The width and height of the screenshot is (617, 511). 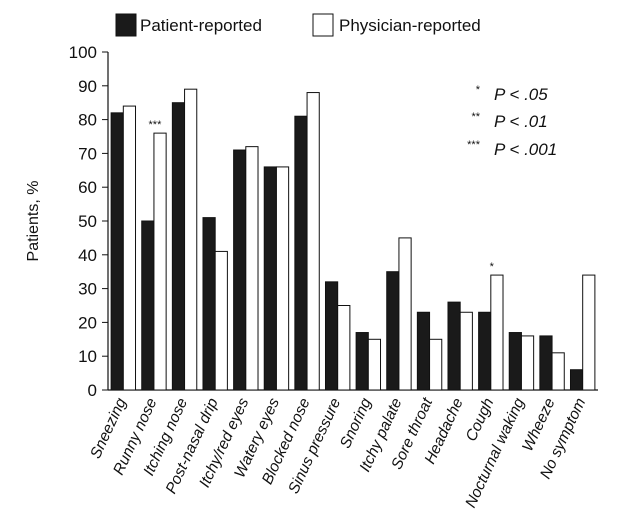 What do you see at coordinates (87, 255) in the screenshot?
I see `y-tick-label: 40` at bounding box center [87, 255].